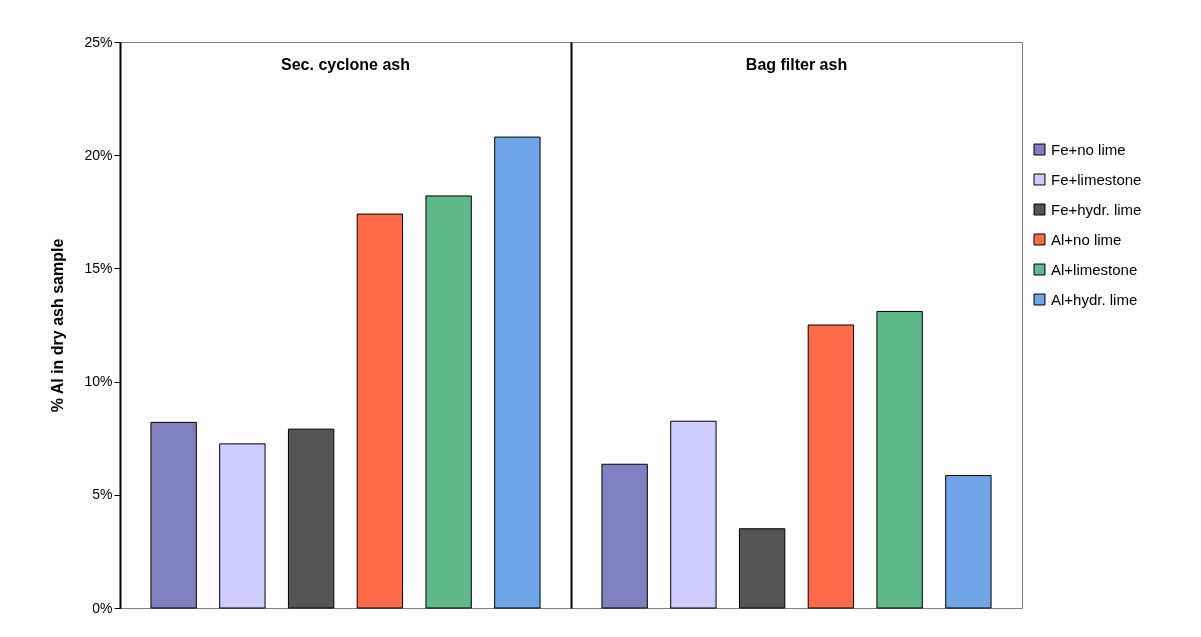  I want to click on legend-label: Al+no lime, so click(1086, 239).